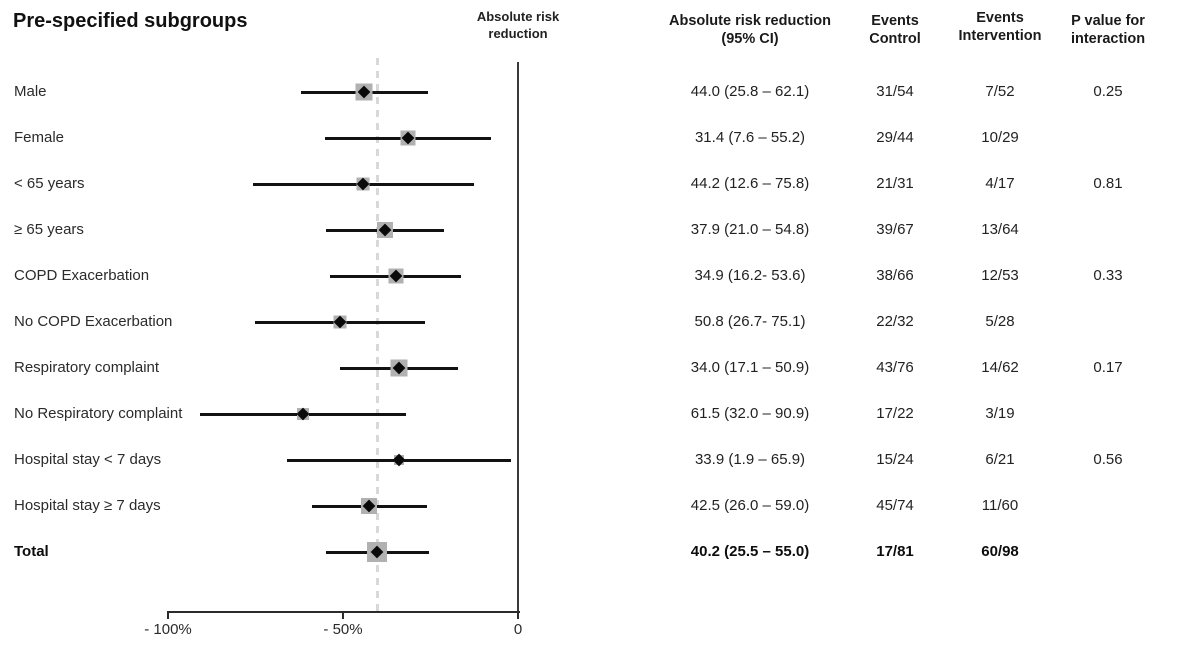 The height and width of the screenshot is (647, 1200). I want to click on row-label: Female, so click(39, 137).